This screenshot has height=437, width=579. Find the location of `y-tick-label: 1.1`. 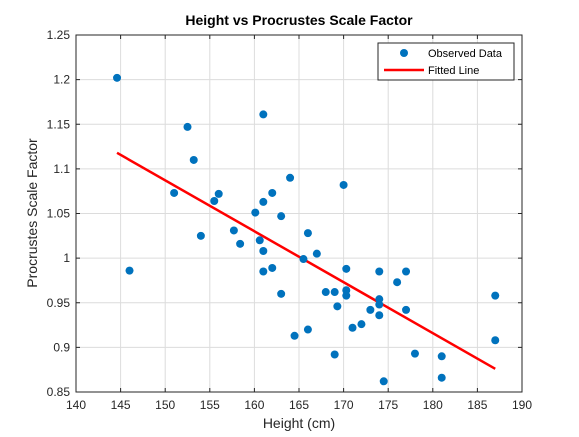

y-tick-label: 1.1 is located at coordinates (61, 169).